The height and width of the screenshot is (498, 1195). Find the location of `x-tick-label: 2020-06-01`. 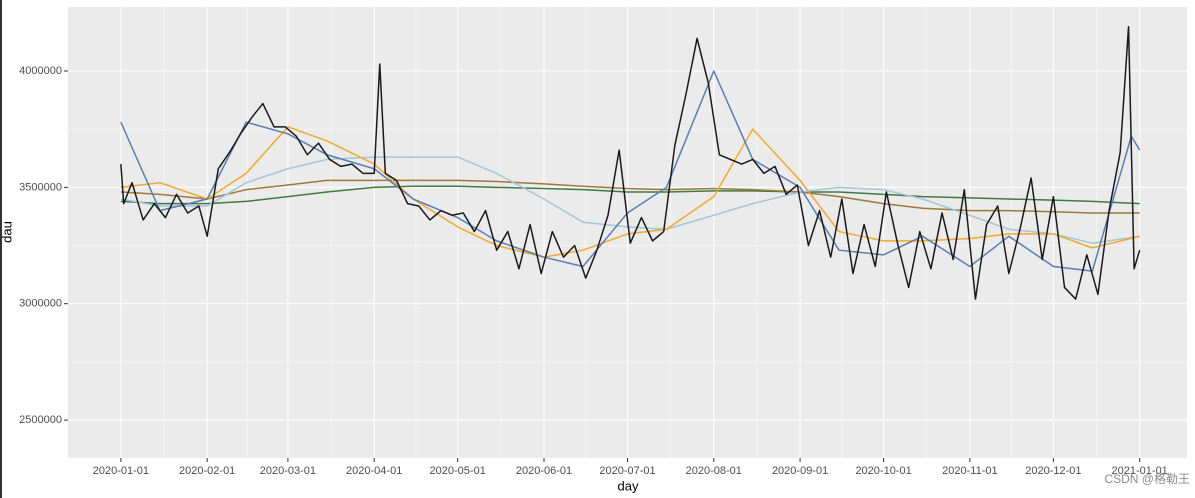

x-tick-label: 2020-06-01 is located at coordinates (544, 471).